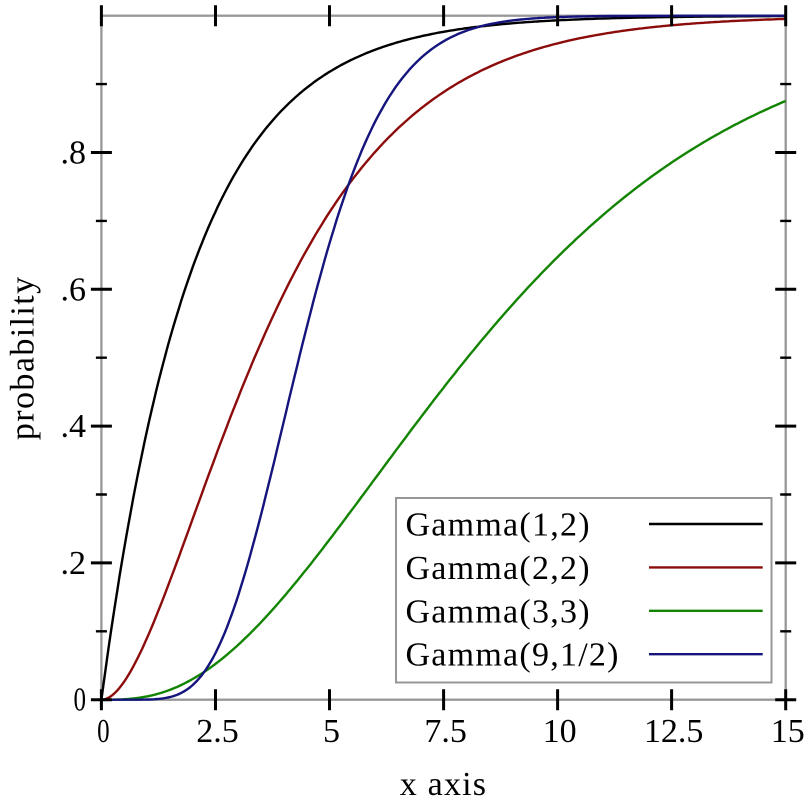 This screenshot has height=812, width=812. I want to click on svg-text: Gamma(9,1/2), so click(513, 655).